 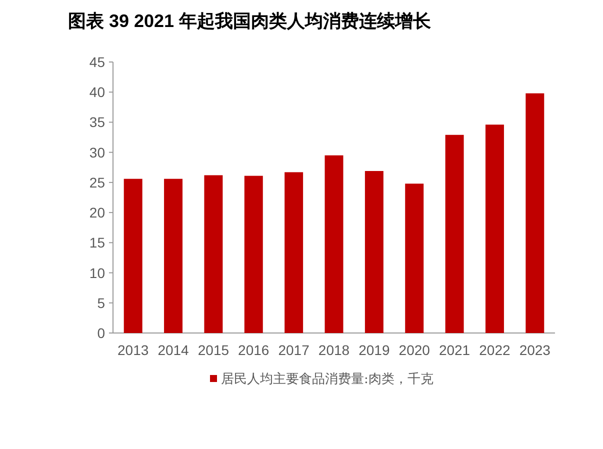 I want to click on x-tick-label: 2014, so click(x=174, y=350).